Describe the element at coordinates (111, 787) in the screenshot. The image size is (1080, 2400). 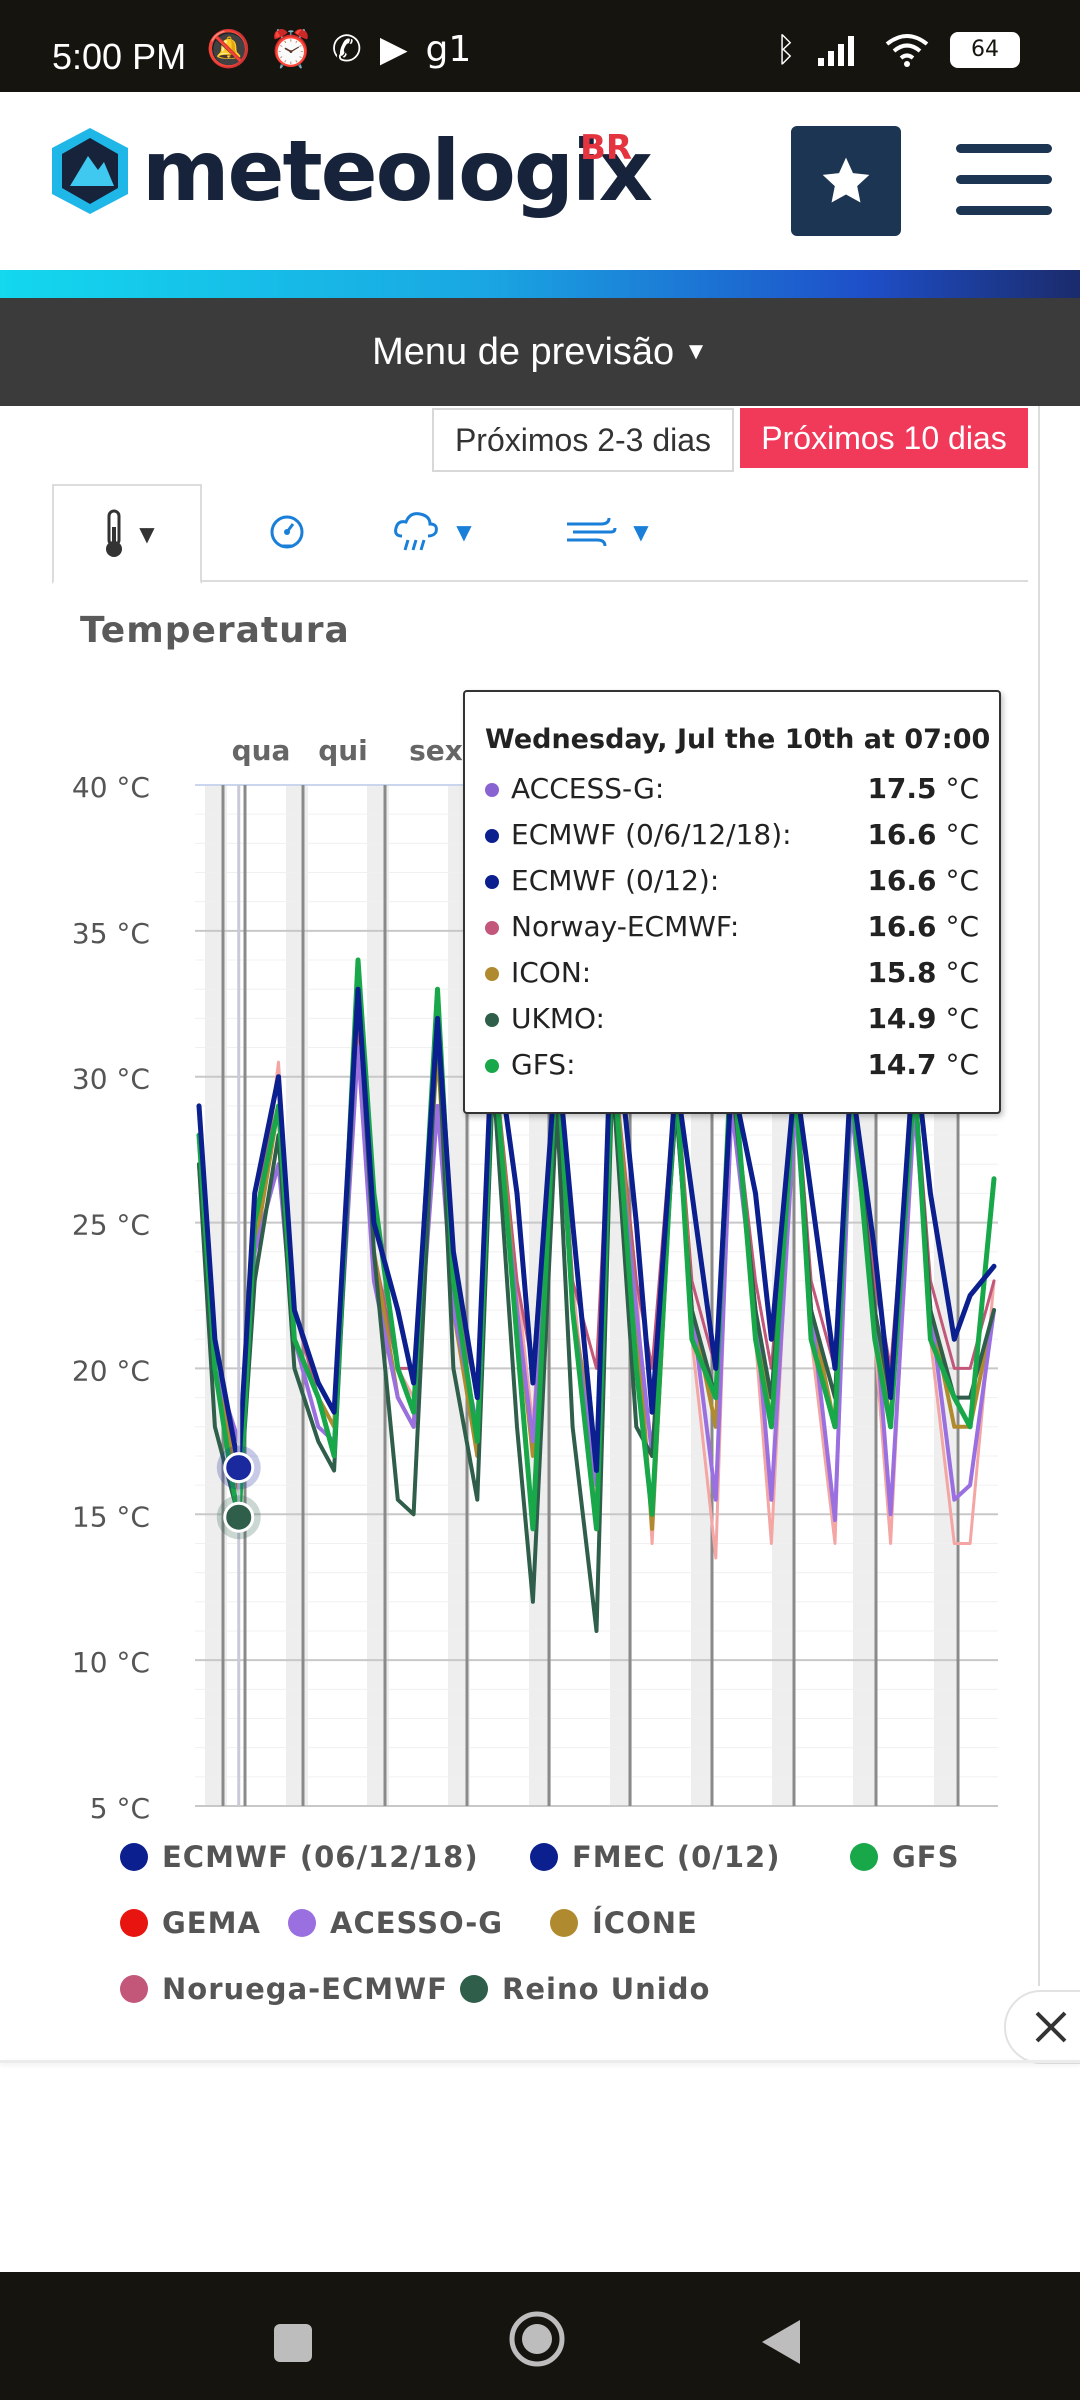
I see `y-tick-label: 40 °C` at that location.